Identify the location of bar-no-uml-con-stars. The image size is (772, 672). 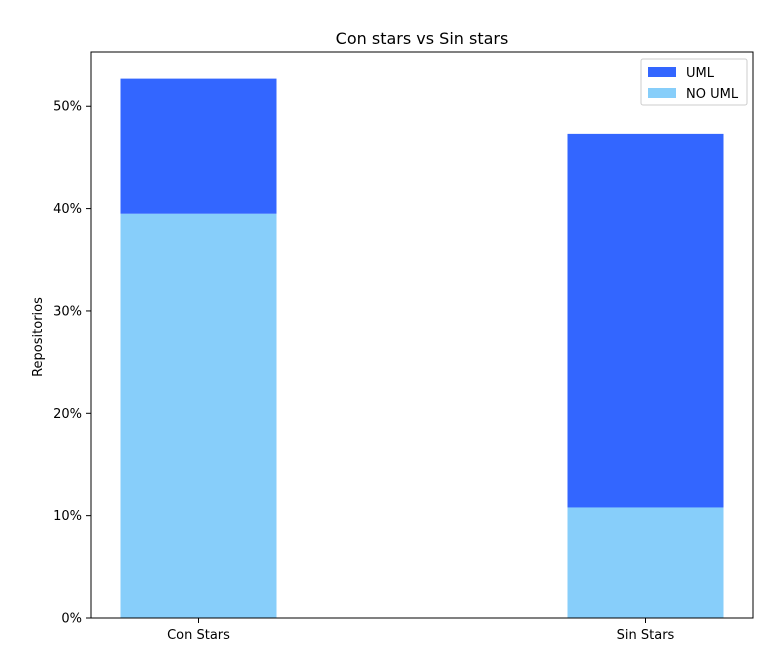
(198, 415).